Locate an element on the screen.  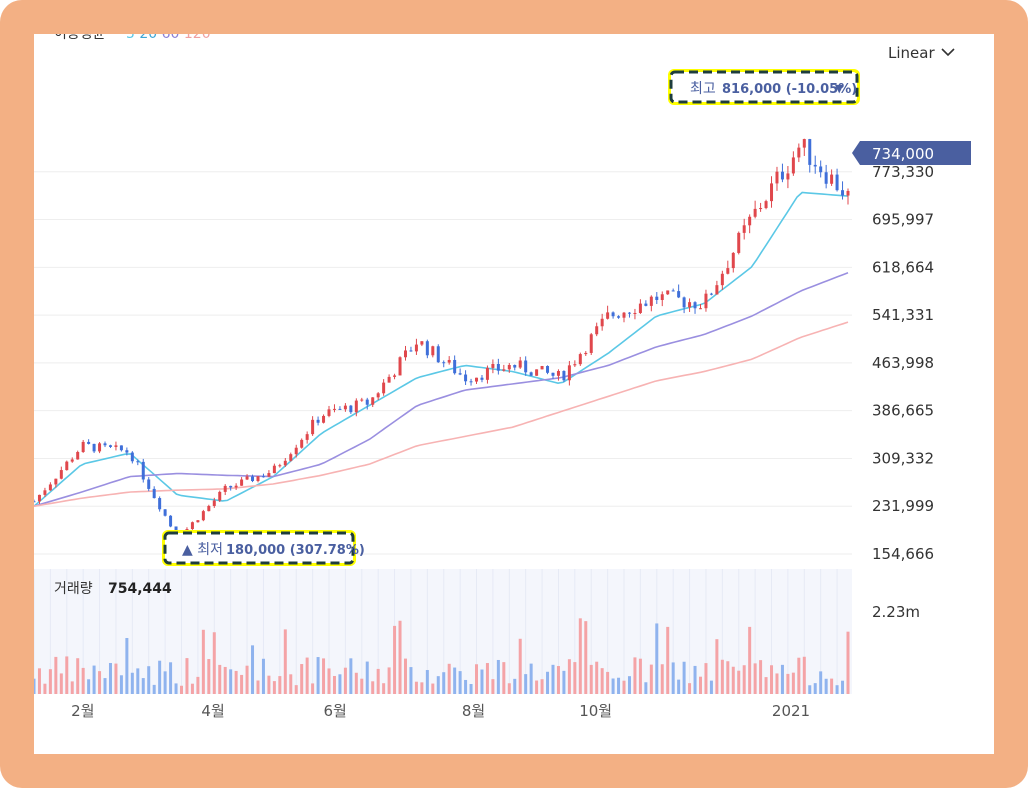
ma-legend: 이동평균 5 20 60 120 is located at coordinates (132, 38).